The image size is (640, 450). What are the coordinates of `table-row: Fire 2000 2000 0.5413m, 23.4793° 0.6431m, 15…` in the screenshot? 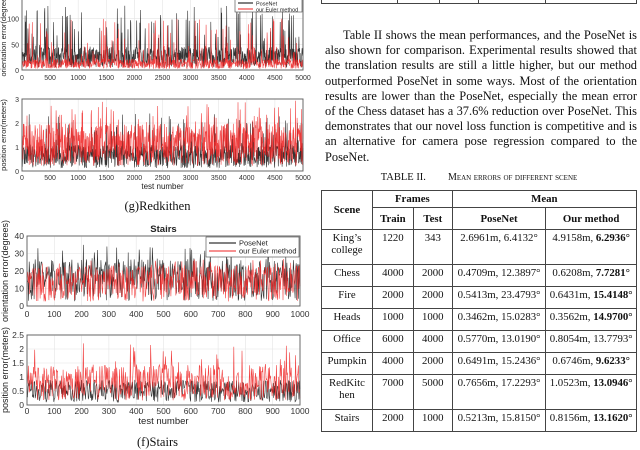 It's located at (479, 297).